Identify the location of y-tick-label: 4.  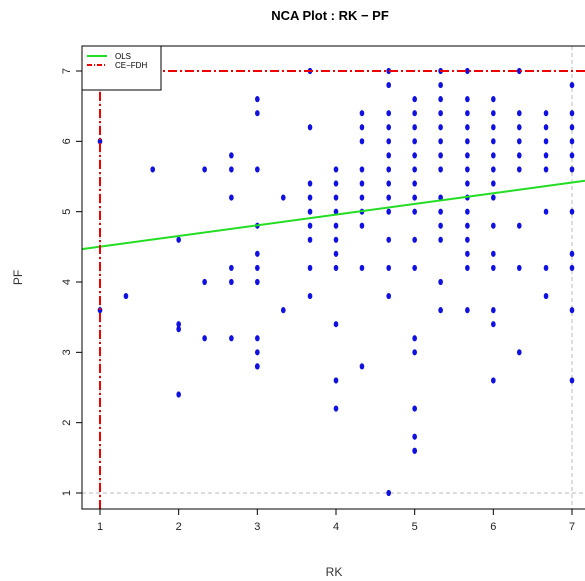
(67, 282).